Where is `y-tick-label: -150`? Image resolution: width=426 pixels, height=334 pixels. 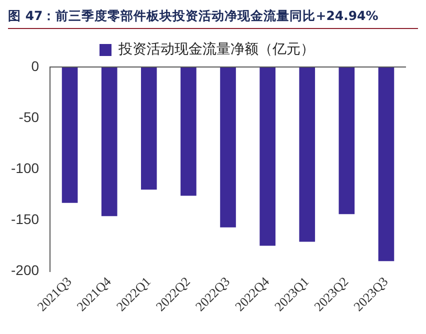 y-tick-label: -150 is located at coordinates (25, 219).